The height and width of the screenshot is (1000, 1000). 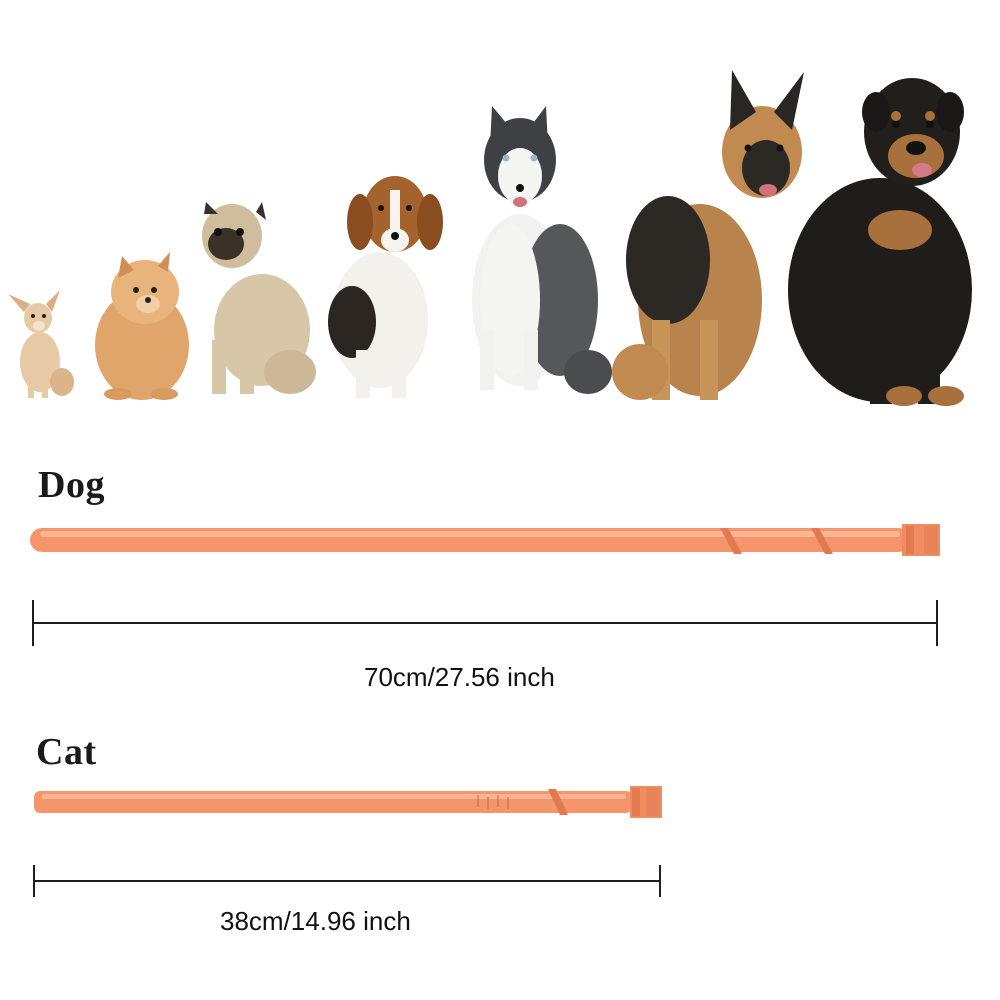 What do you see at coordinates (142, 326) in the screenshot?
I see `pomeranian-icon` at bounding box center [142, 326].